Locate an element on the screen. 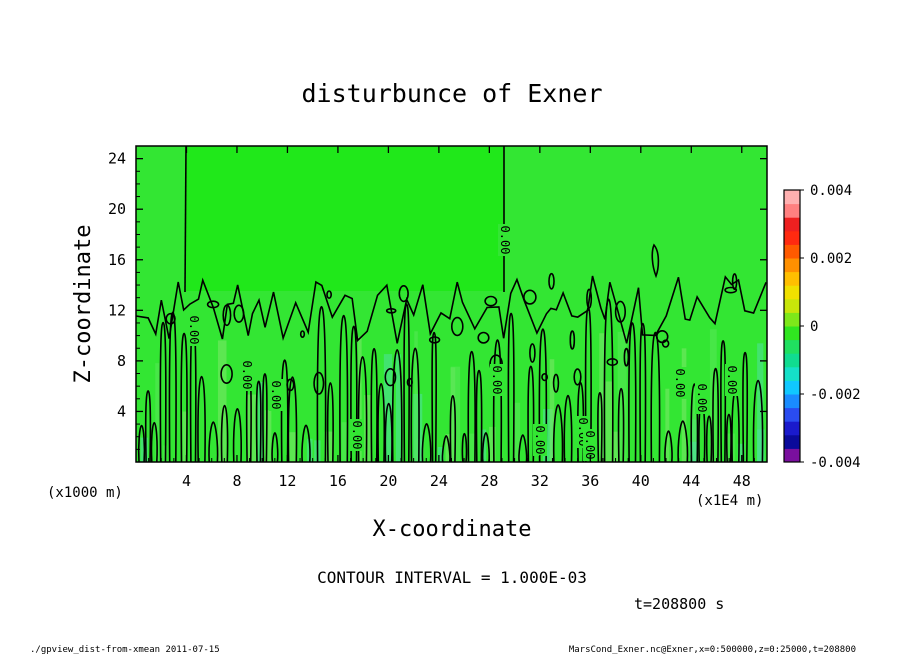  colorbar-tick-label: 0.002 is located at coordinates (831, 259).